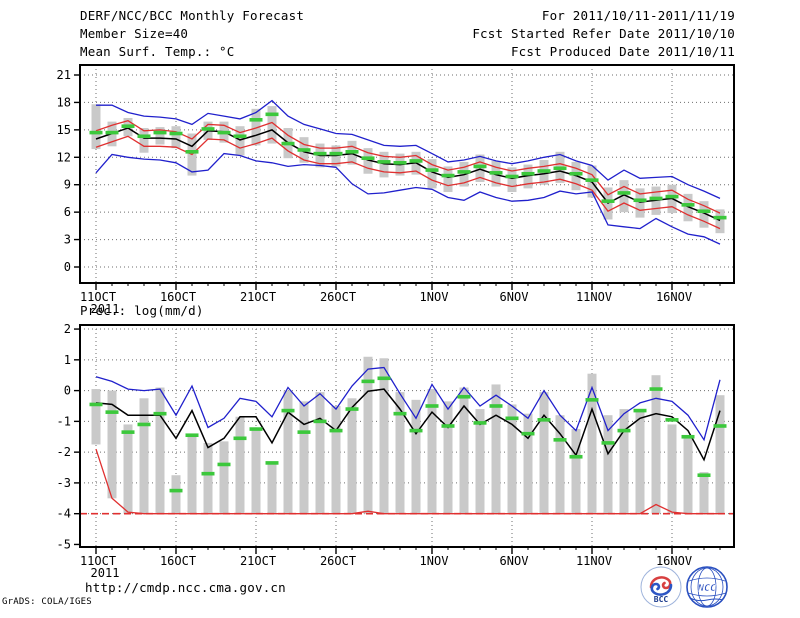 The image size is (800, 618). Describe the element at coordinates (134, 33) in the screenshot. I see `member-size: Member Size=40` at that location.